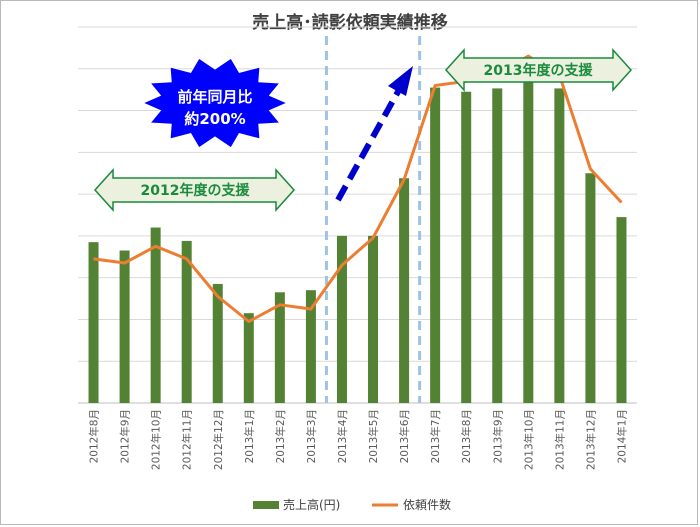  What do you see at coordinates (125, 436) in the screenshot?
I see `x-tick-label: 2012年9月` at bounding box center [125, 436].